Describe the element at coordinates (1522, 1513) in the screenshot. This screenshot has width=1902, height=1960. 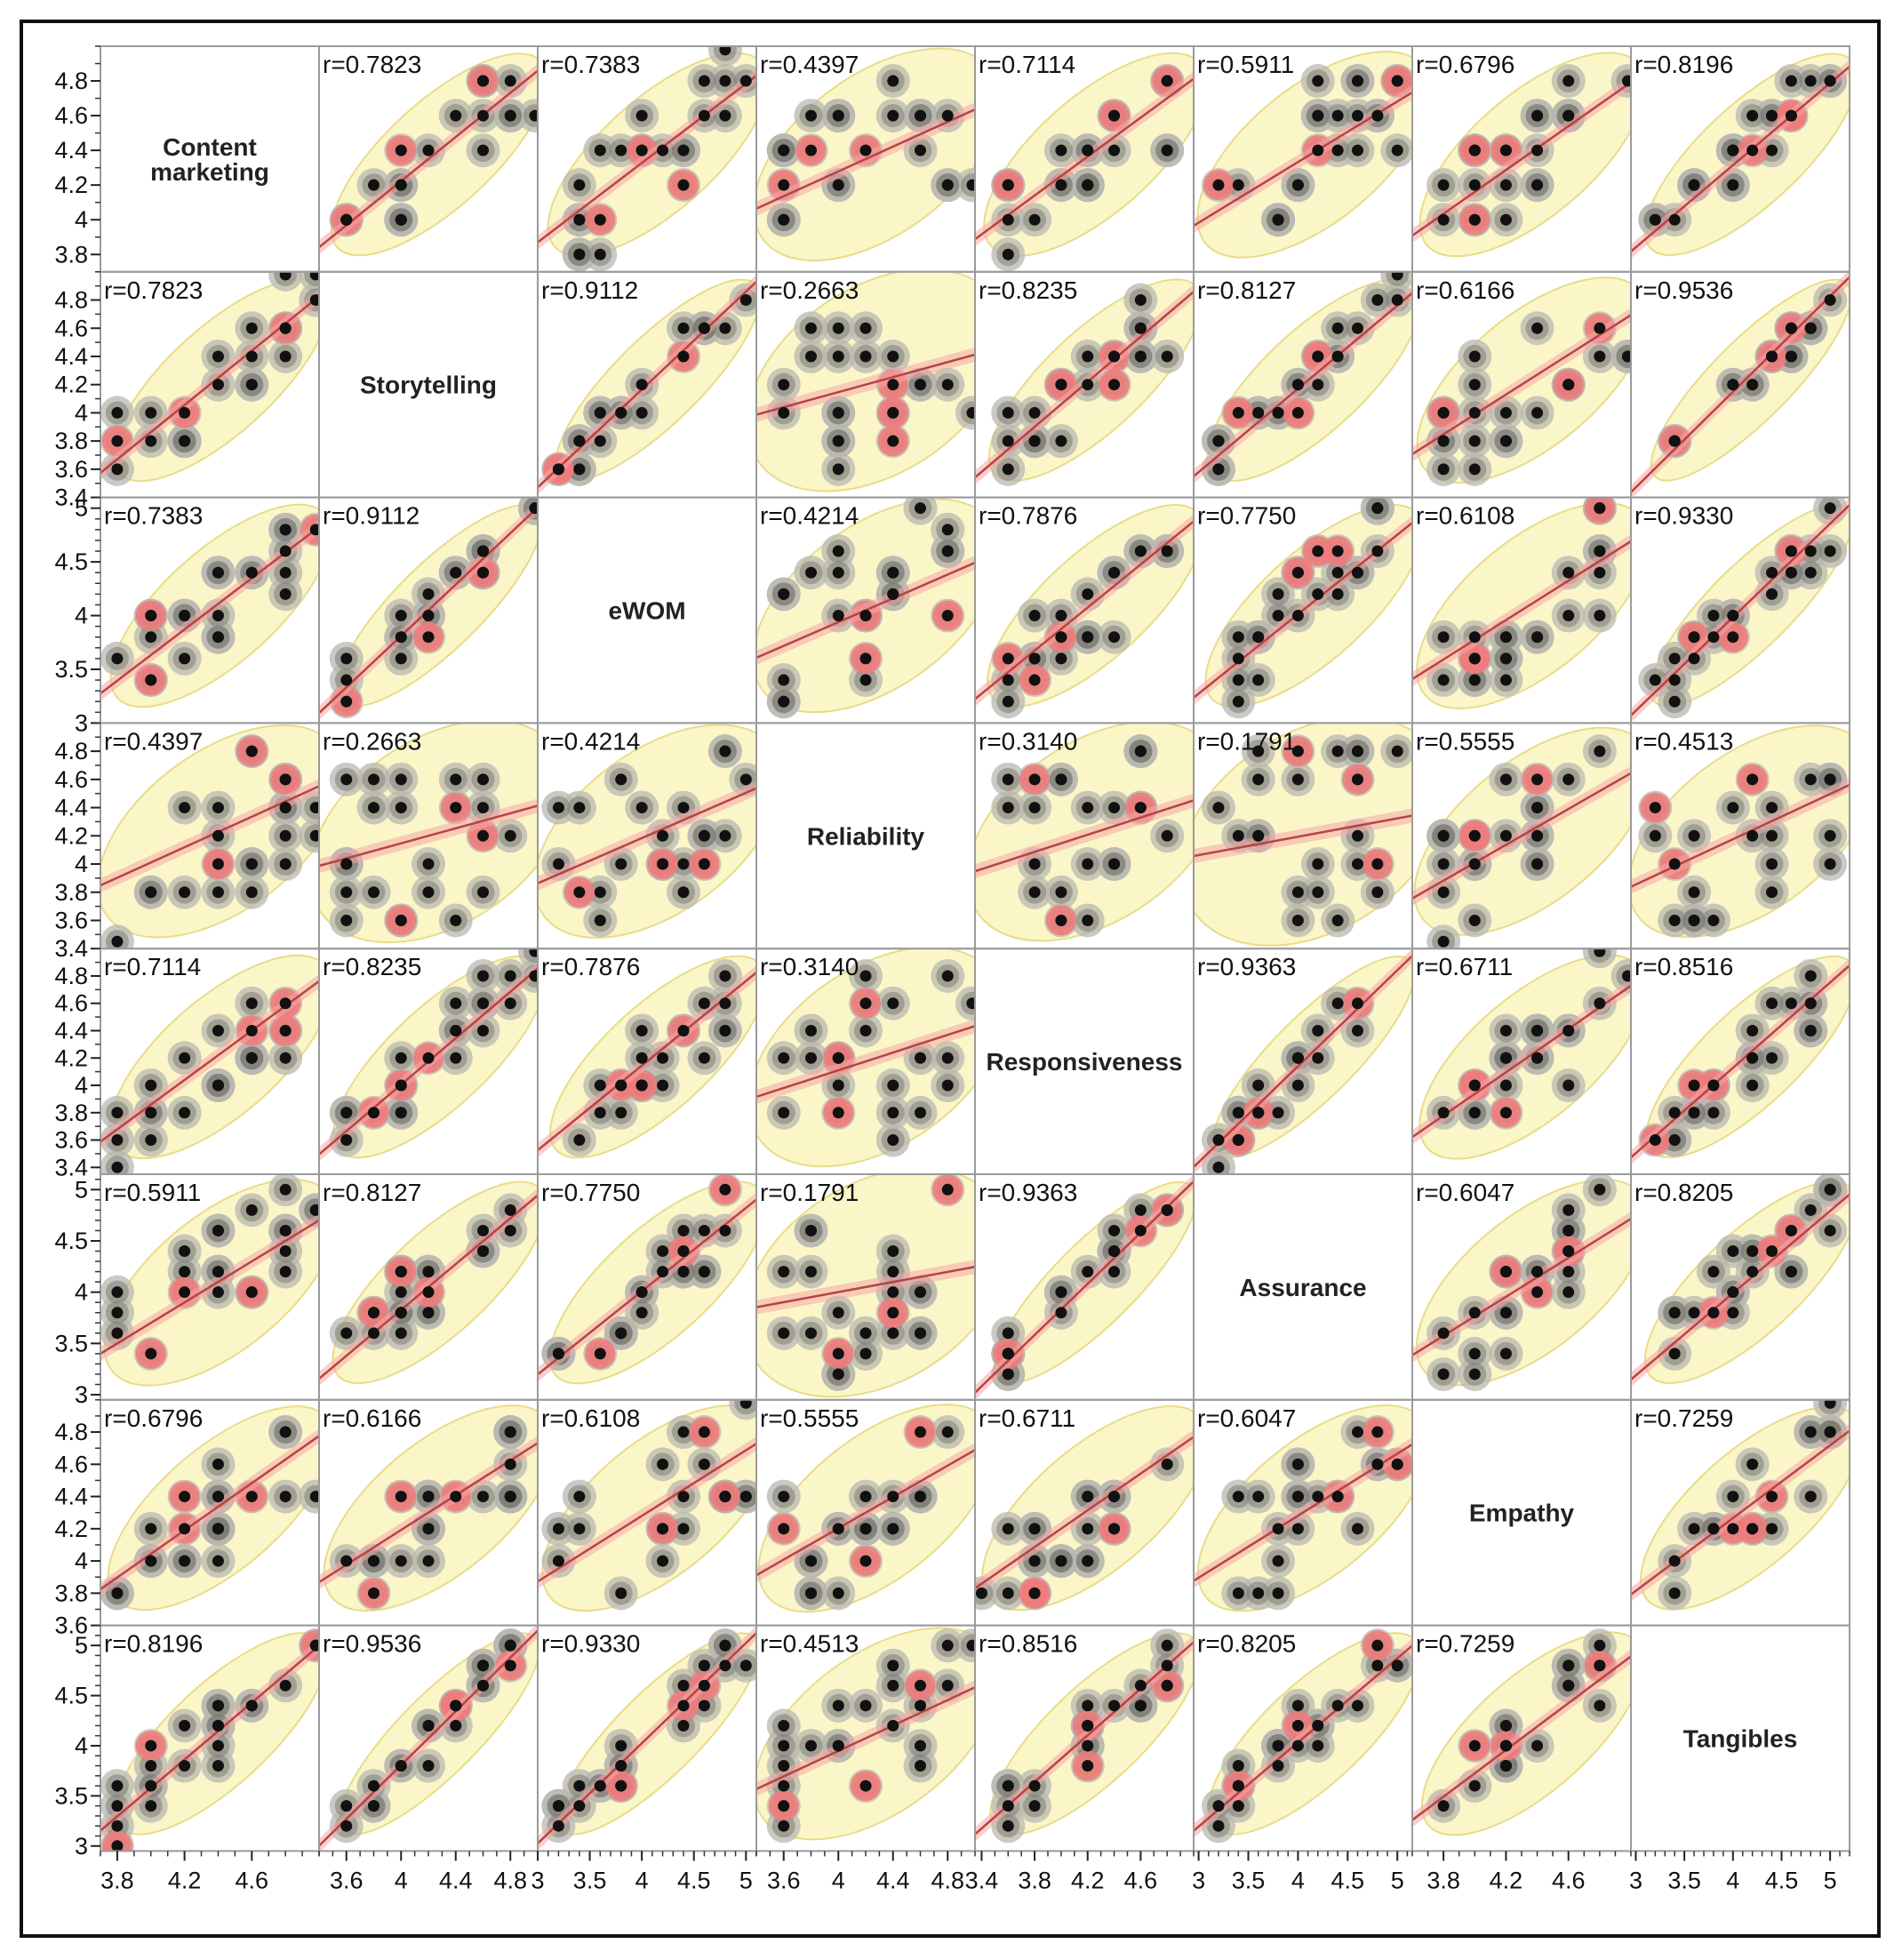
I see `diagonal-label: Empathy` at that location.